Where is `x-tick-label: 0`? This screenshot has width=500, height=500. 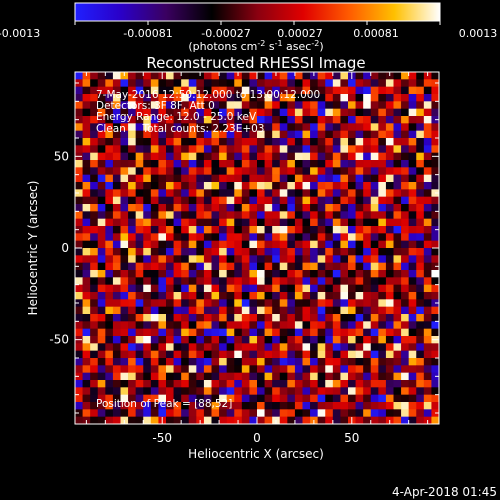 x-tick-label: 0 is located at coordinates (257, 438).